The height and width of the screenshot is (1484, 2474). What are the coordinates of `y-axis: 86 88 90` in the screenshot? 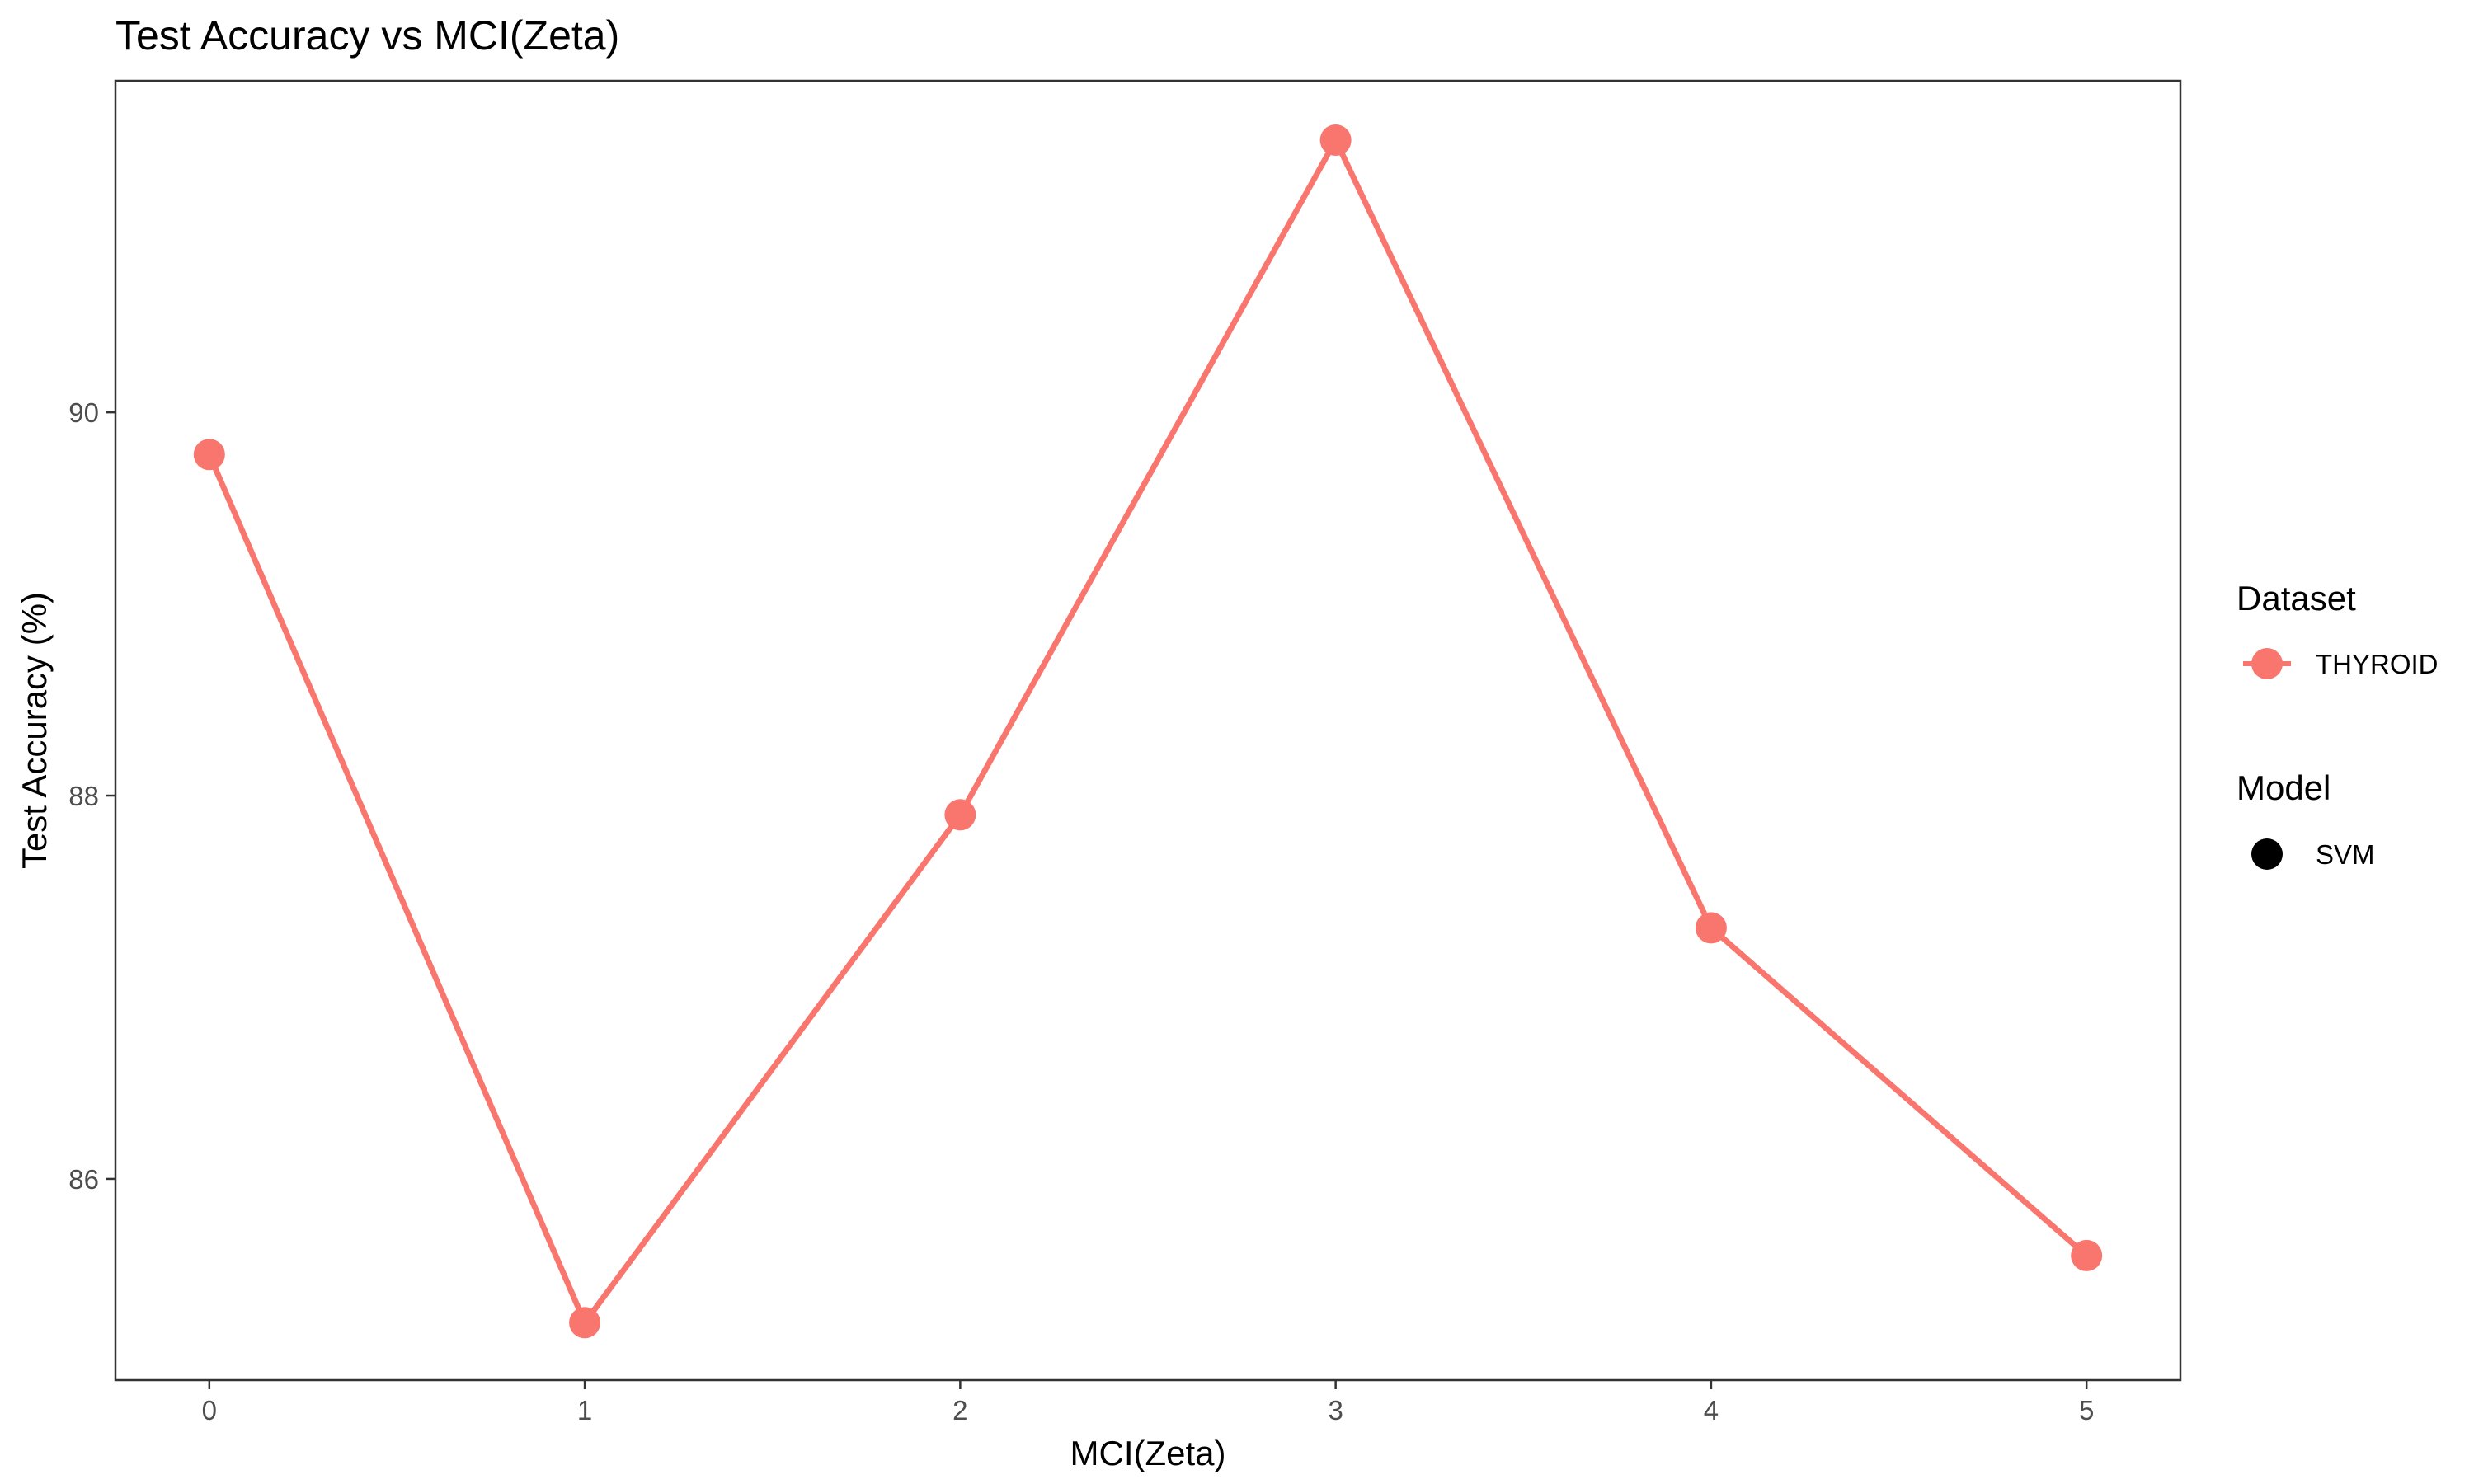 It's located at (91, 796).